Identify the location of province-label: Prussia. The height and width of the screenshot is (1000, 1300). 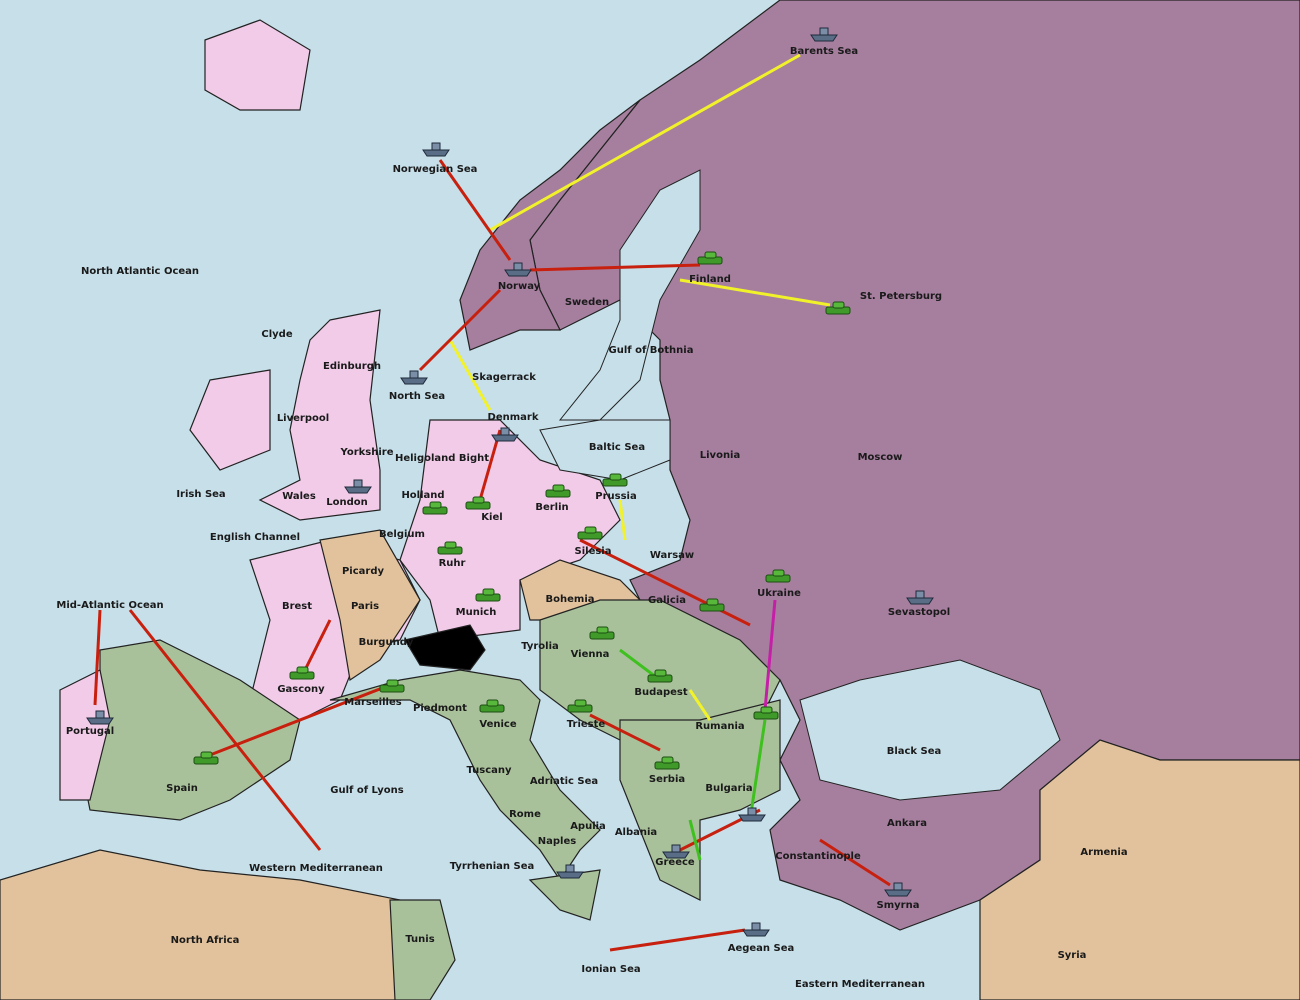
(615, 496).